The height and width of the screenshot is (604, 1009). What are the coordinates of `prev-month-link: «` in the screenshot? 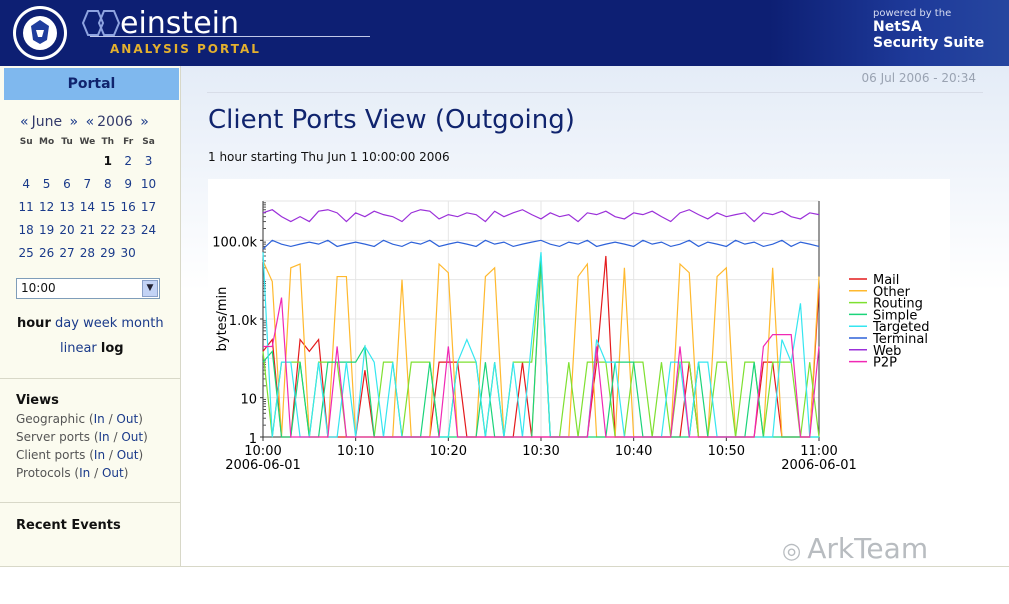 It's located at (24, 122).